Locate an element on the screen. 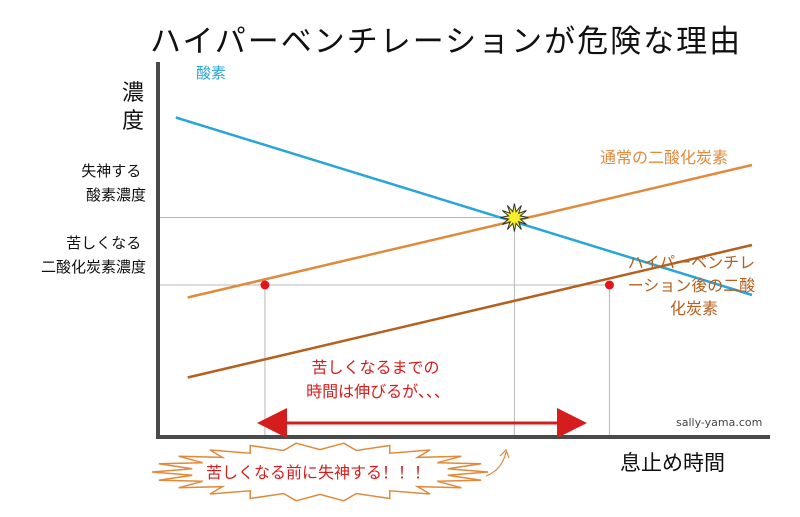  threshold-label-oxygen: 失神する 酸素濃度 is located at coordinates (113, 183).